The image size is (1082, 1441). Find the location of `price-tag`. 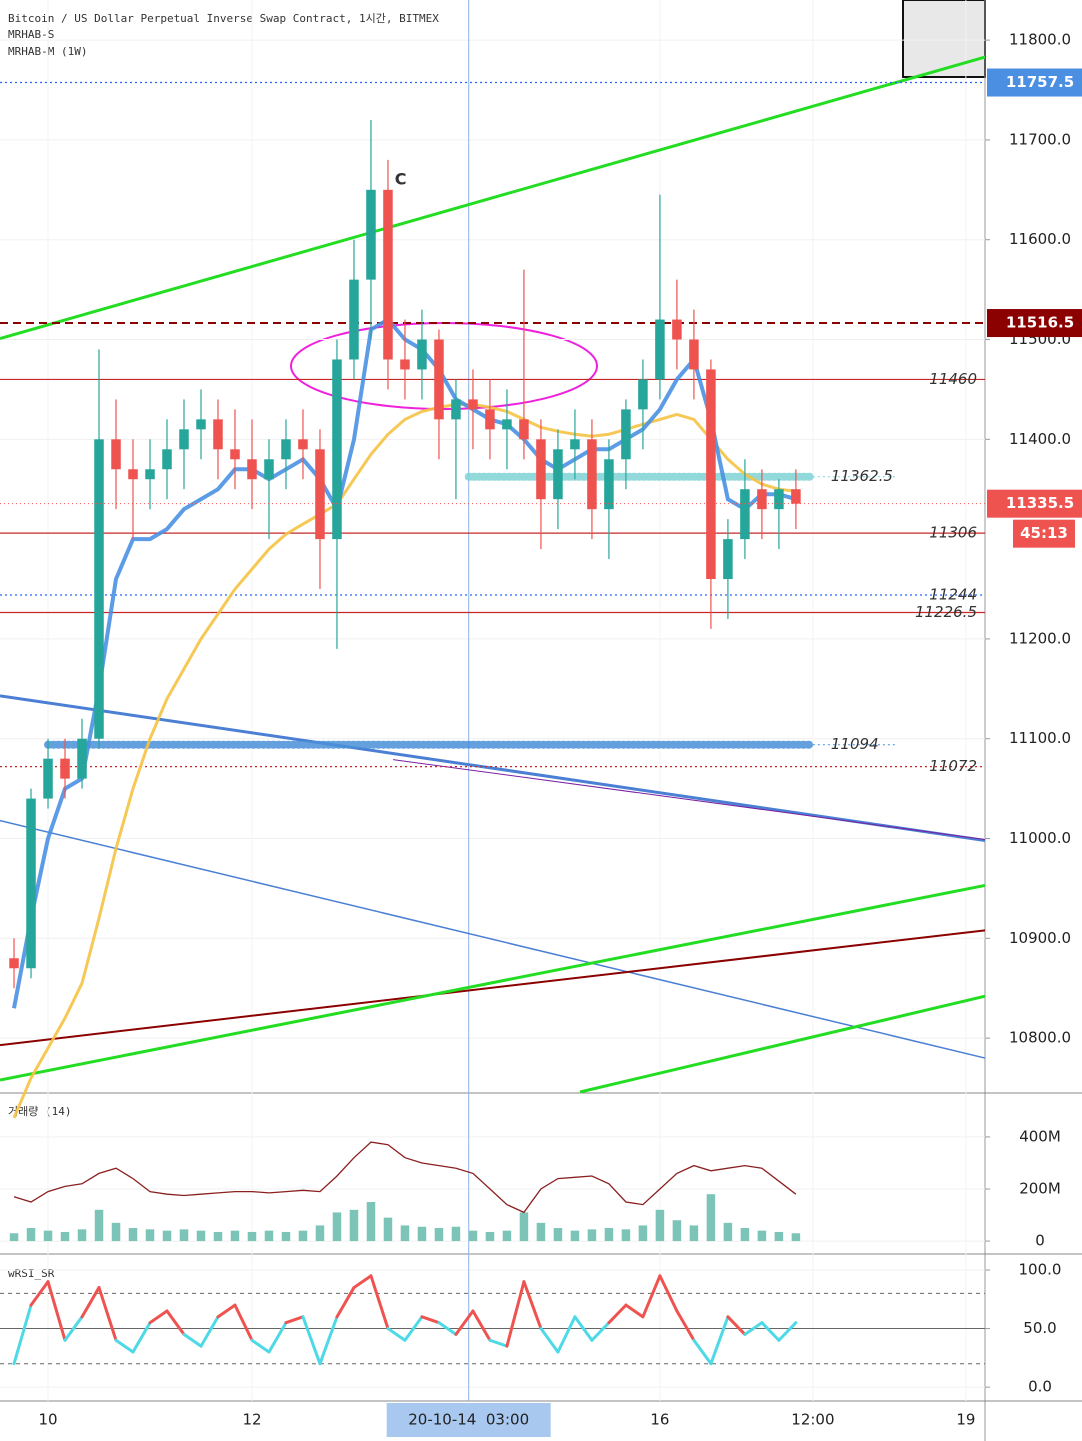

price-tag is located at coordinates (1034, 323).